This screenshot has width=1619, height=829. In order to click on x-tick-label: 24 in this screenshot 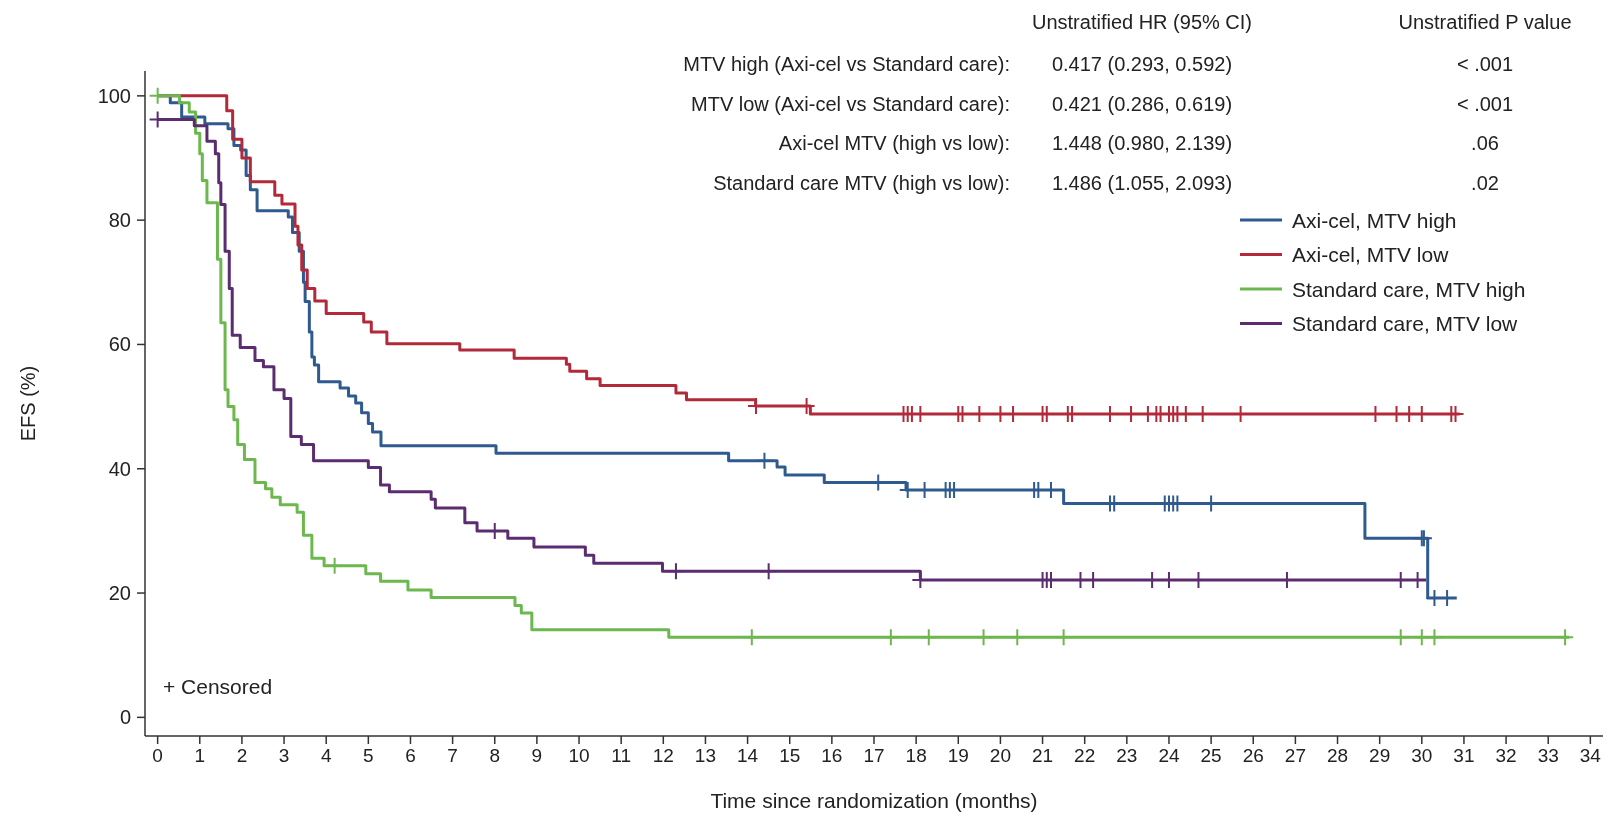, I will do `click(1169, 755)`.